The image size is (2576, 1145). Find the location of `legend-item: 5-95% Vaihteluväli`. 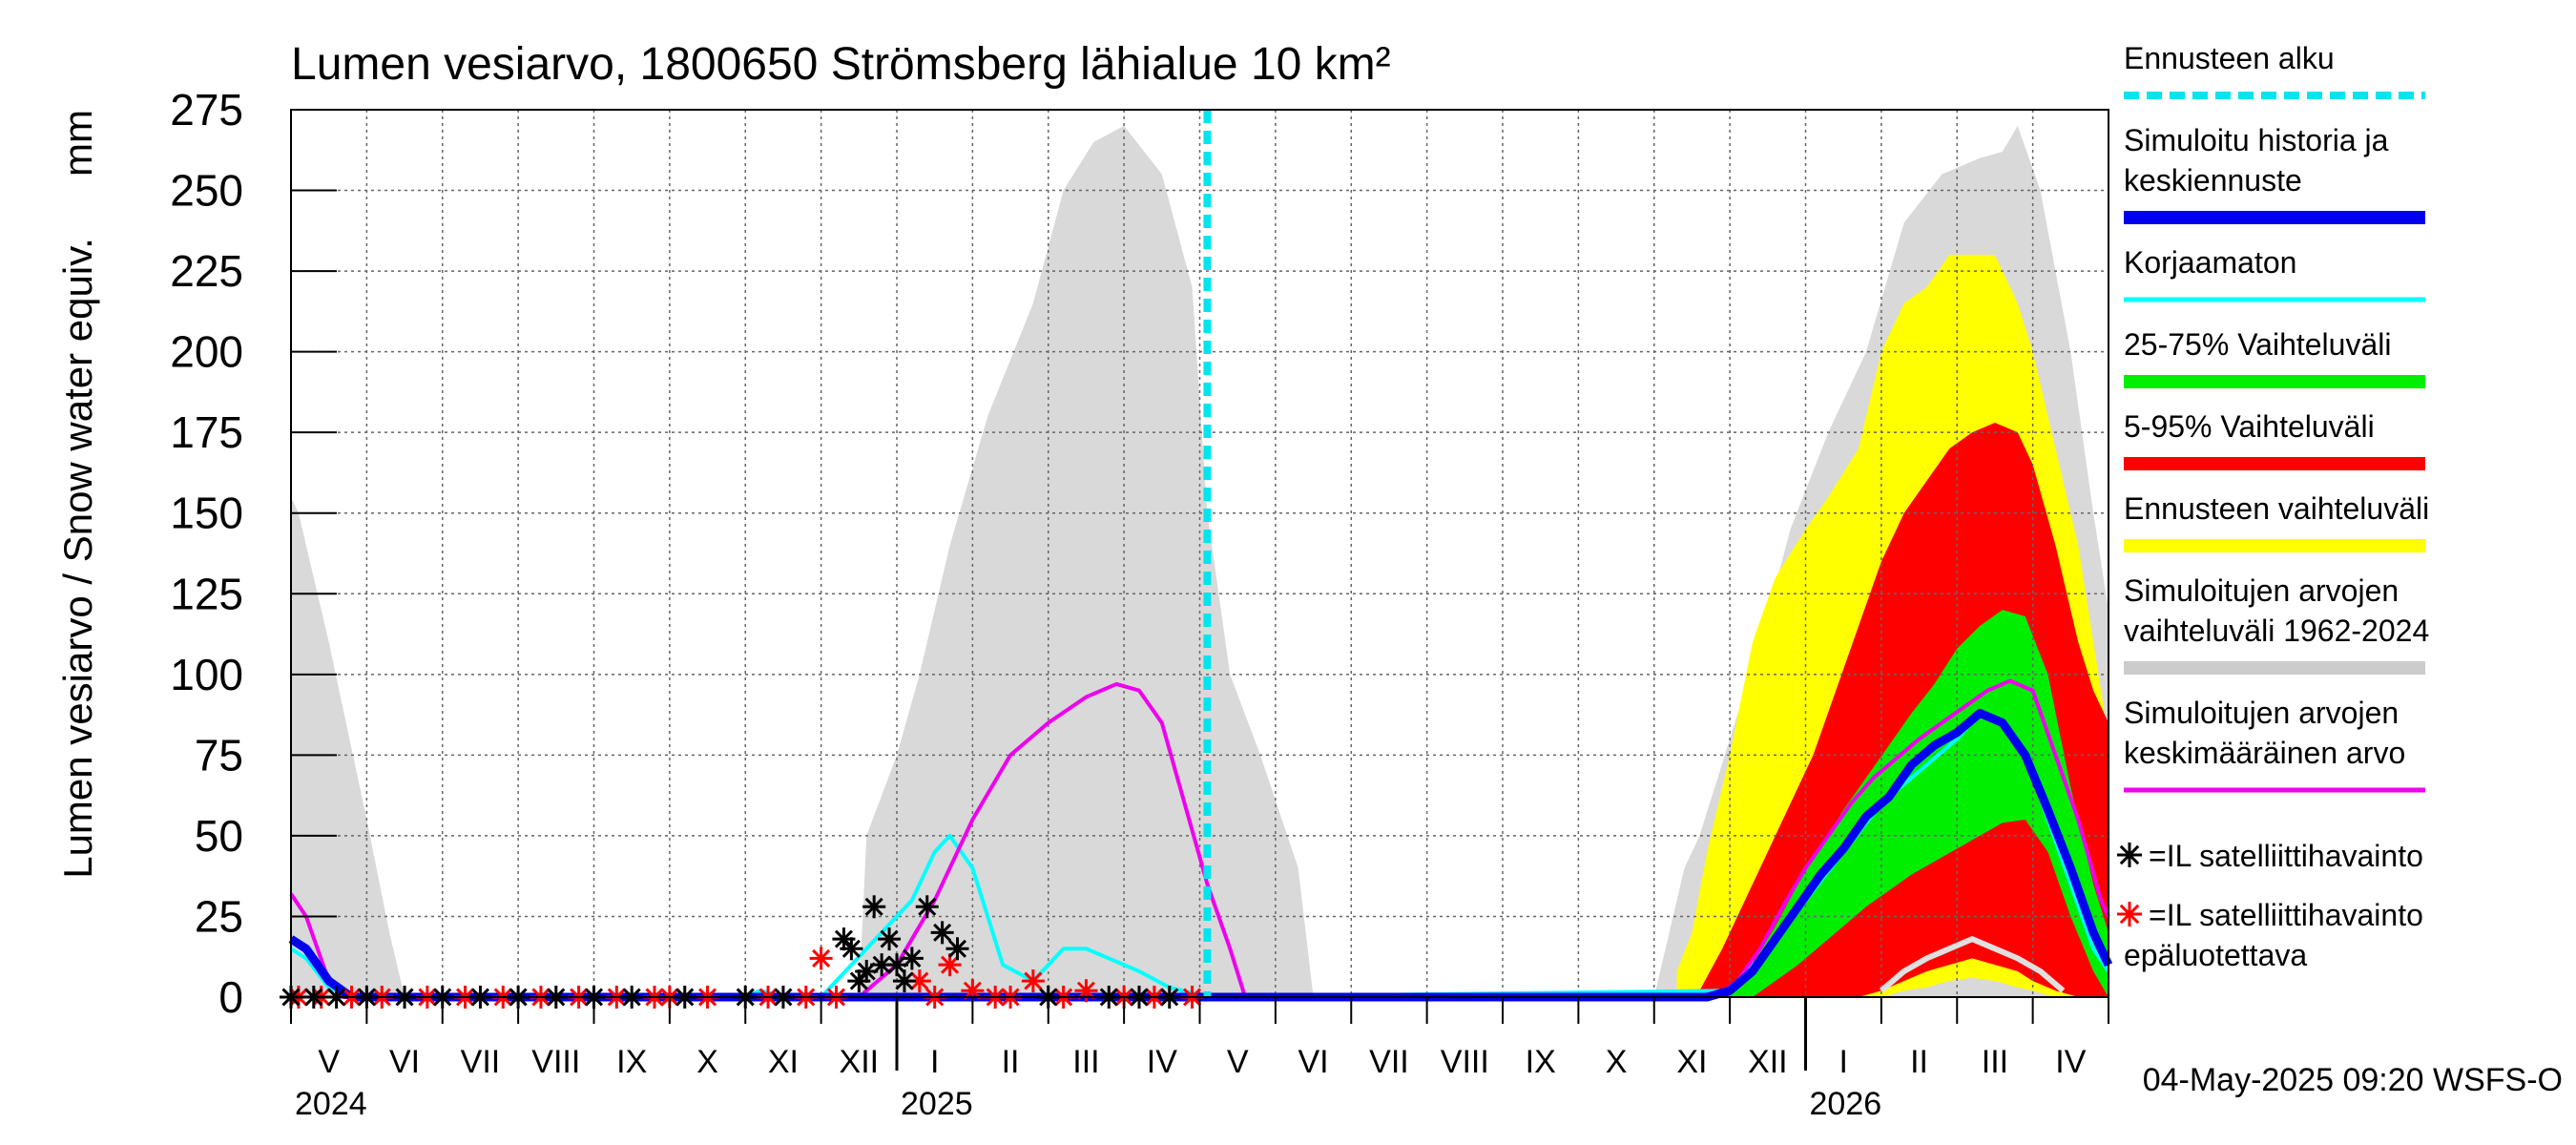

legend-item: 5-95% Vaihteluväli is located at coordinates (2274, 440).